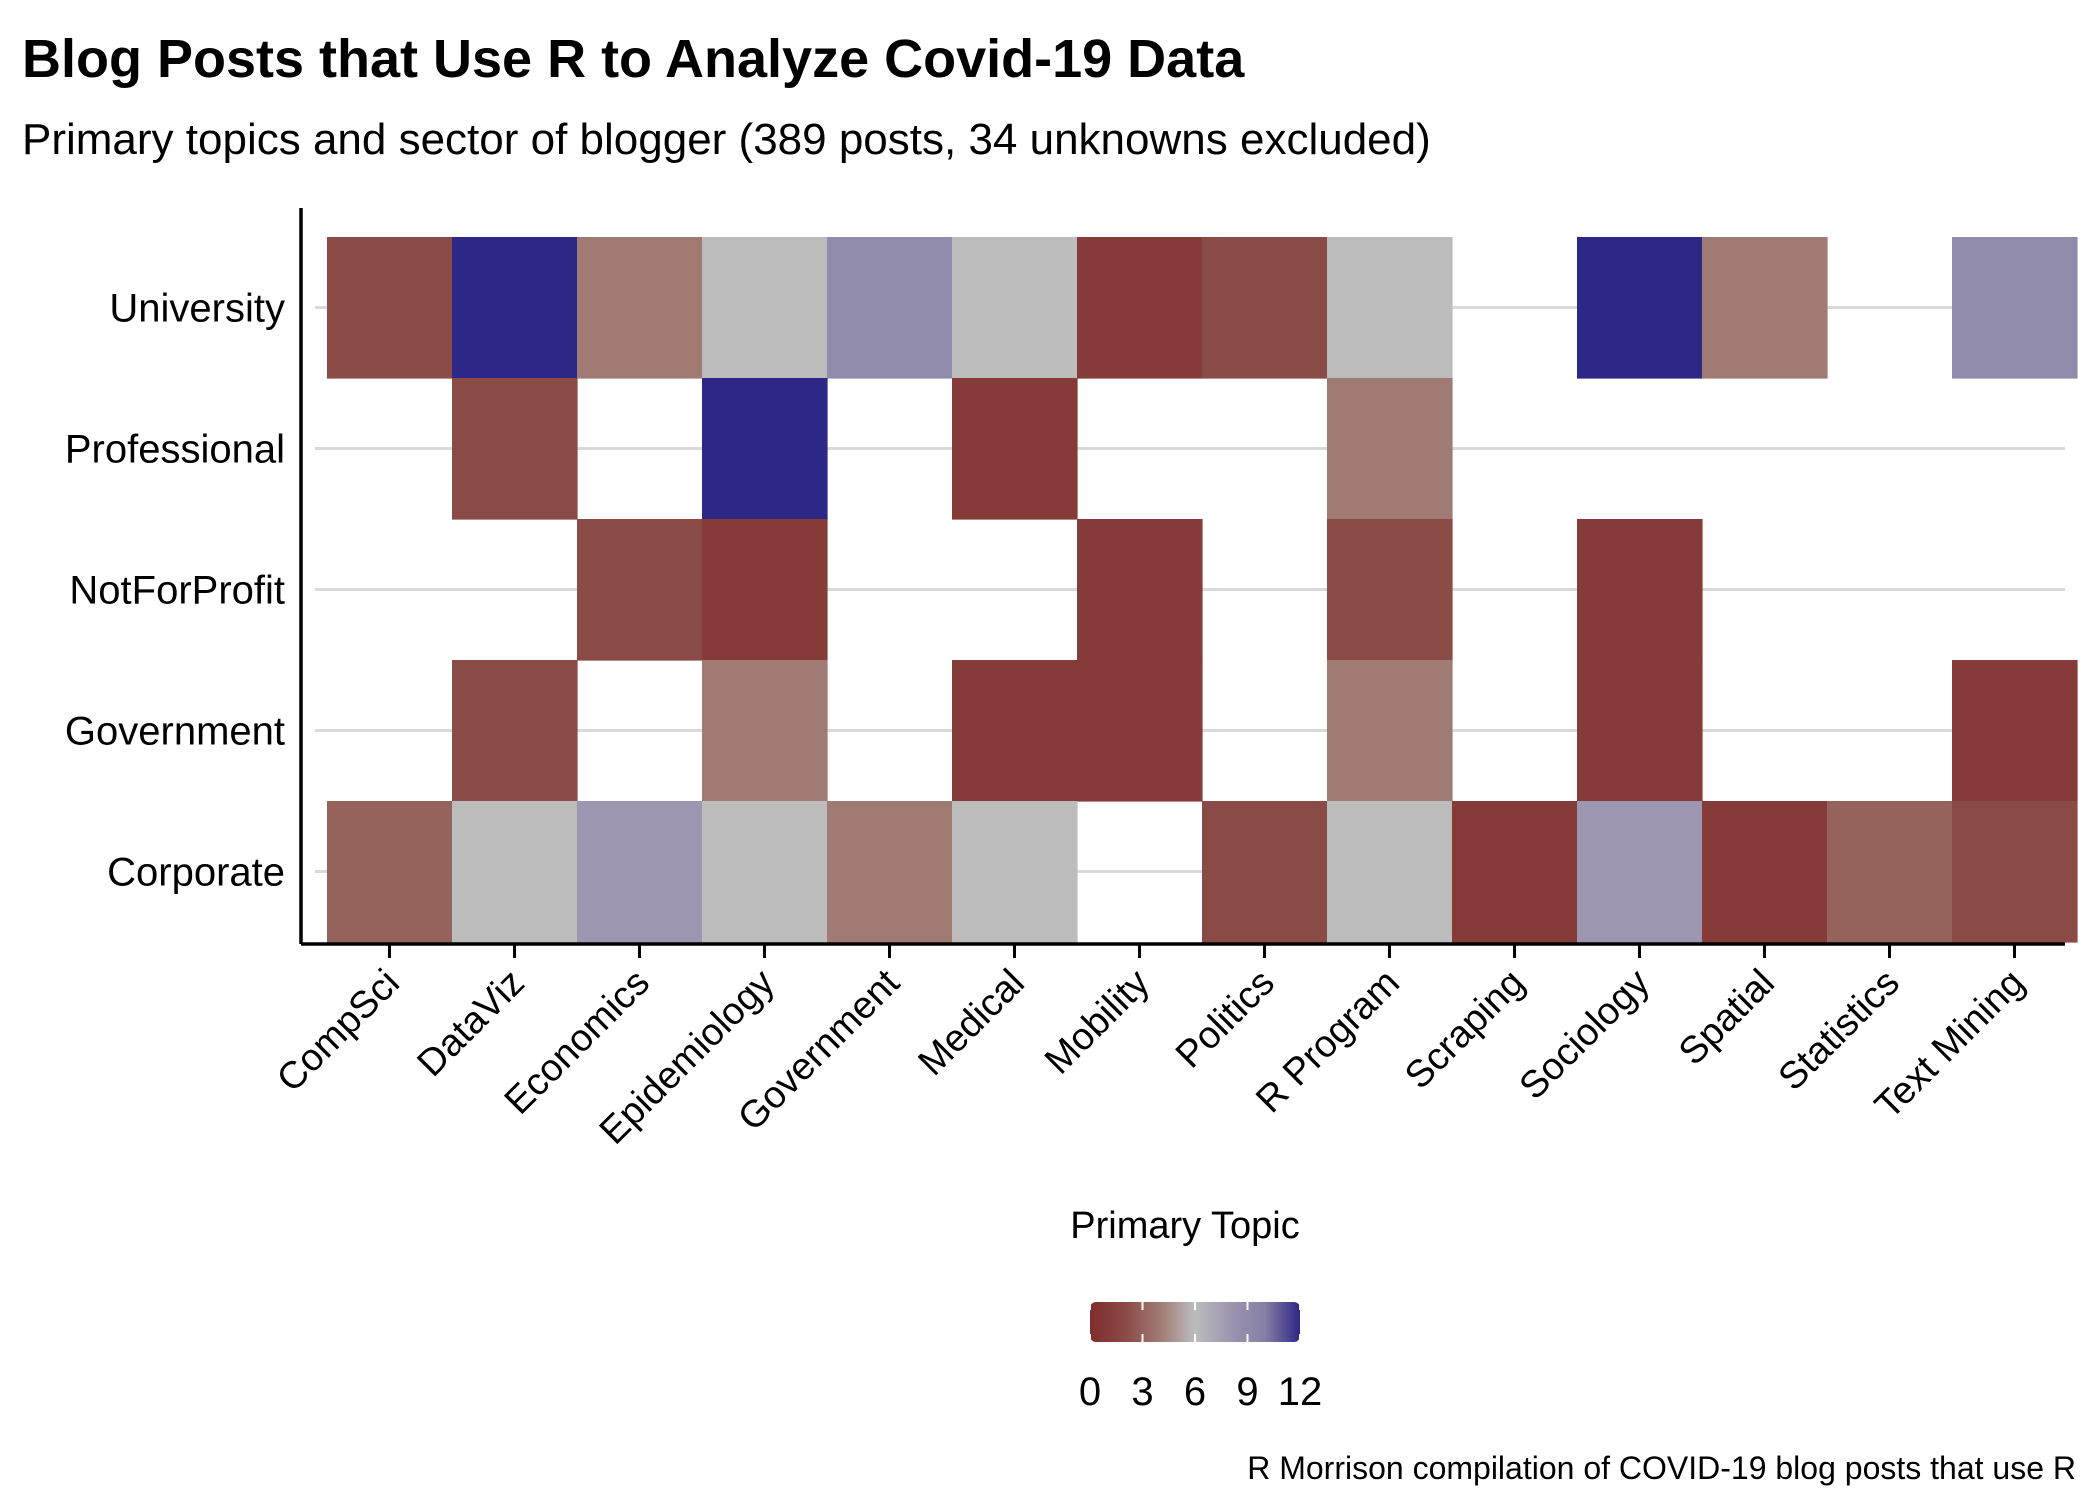  Describe the element at coordinates (2015, 872) in the screenshot. I see `tile-corporate-text-mining` at that location.